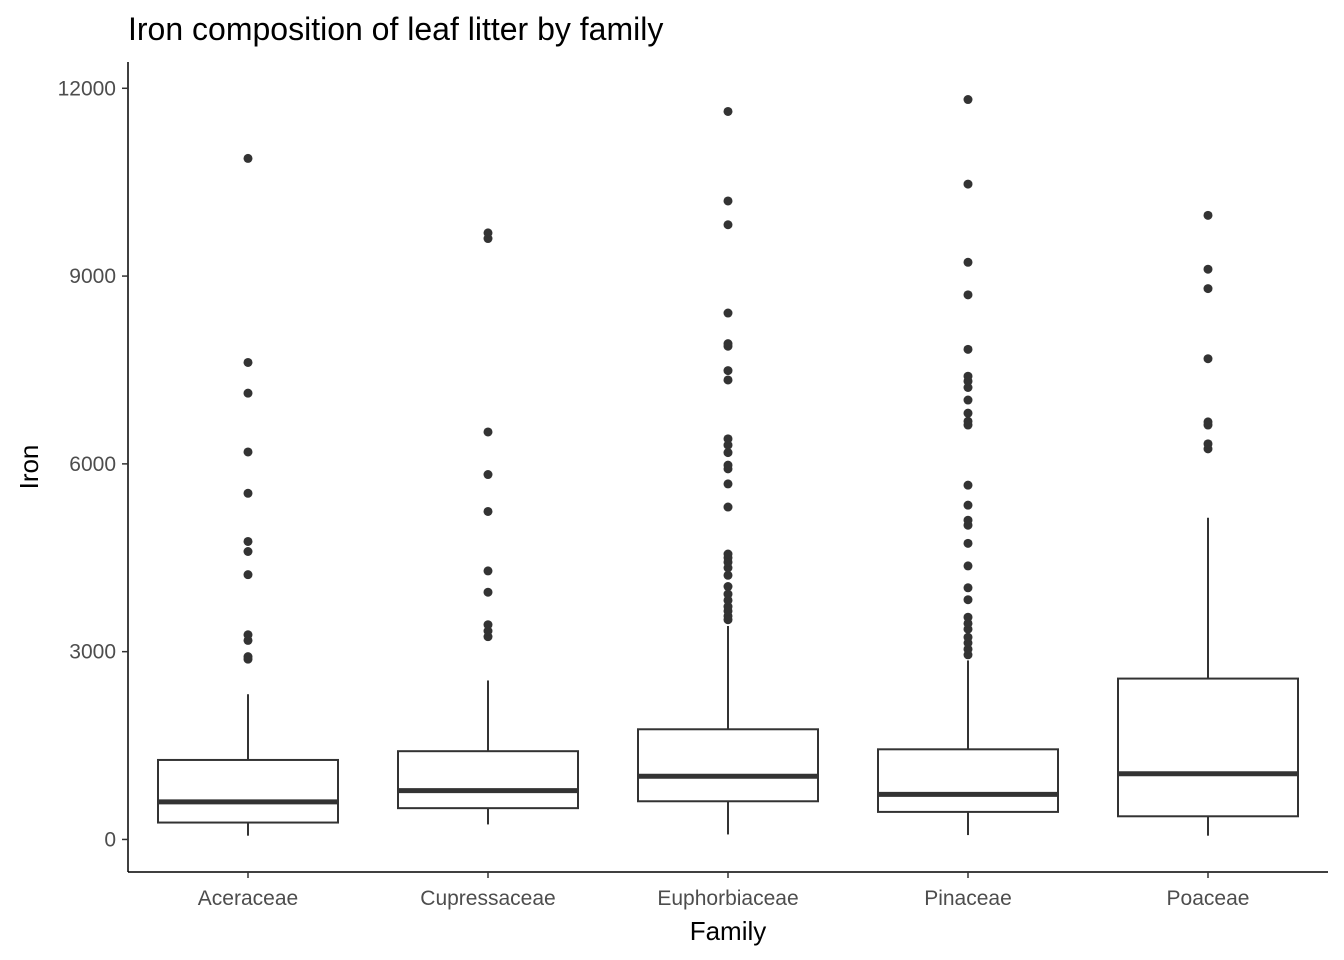  Describe the element at coordinates (110, 839) in the screenshot. I see `y-tick-label: 0` at that location.